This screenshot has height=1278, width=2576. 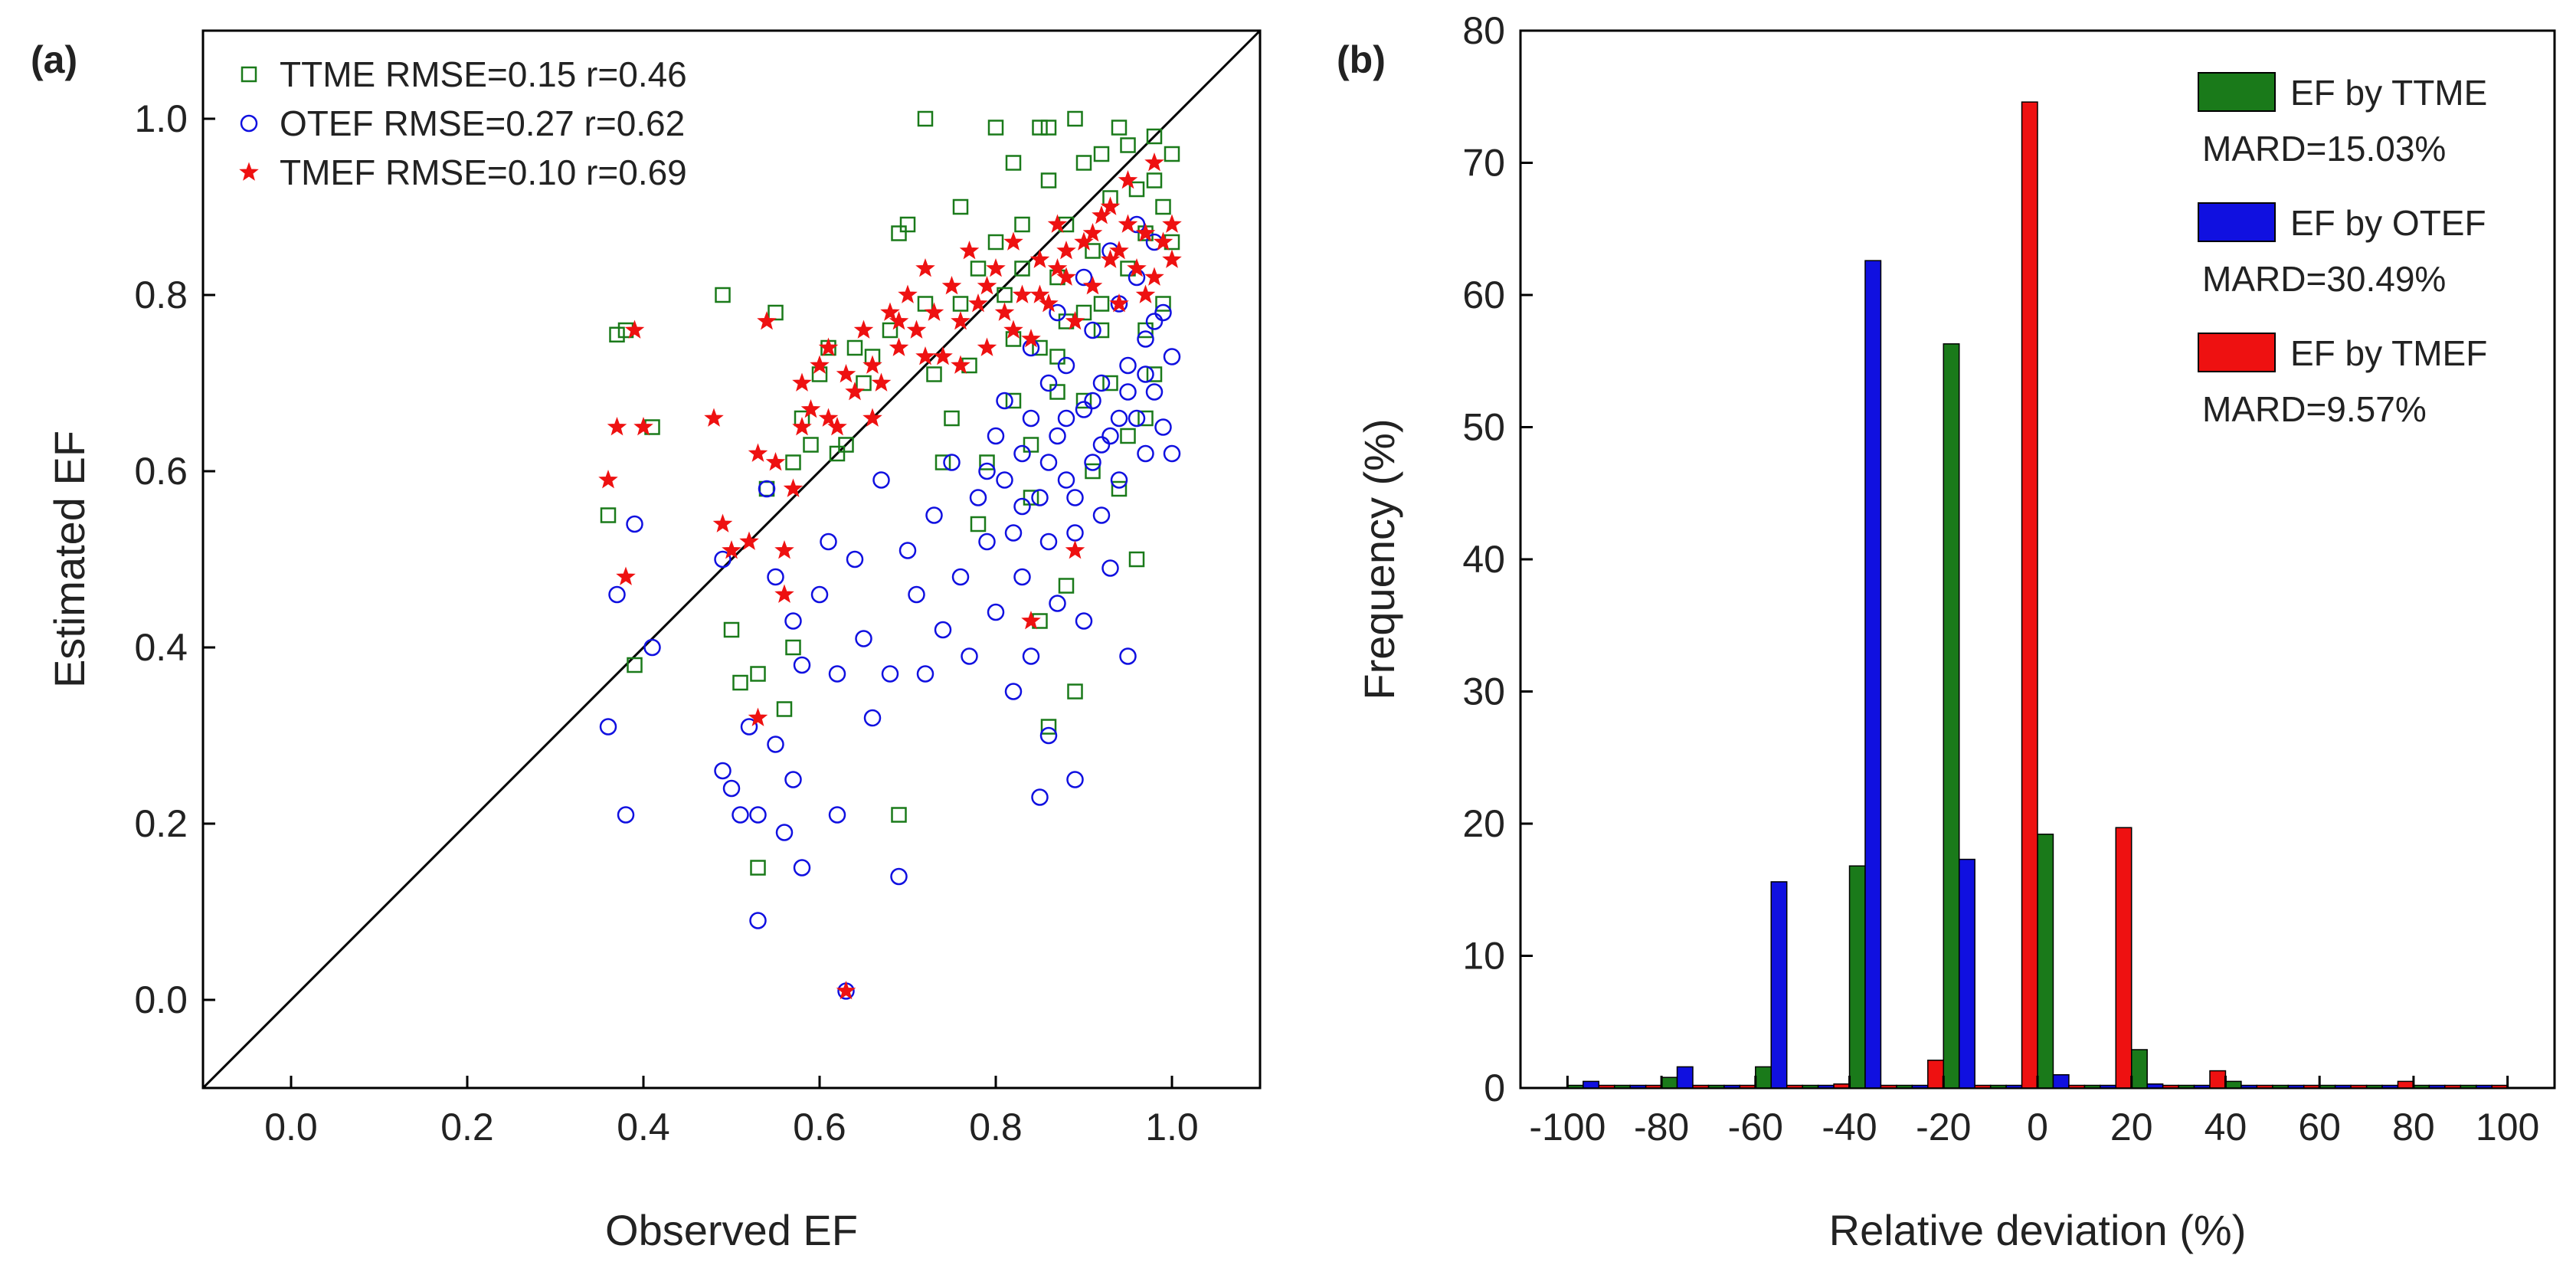 What do you see at coordinates (1483, 691) in the screenshot?
I see `y-tick-label: 30` at bounding box center [1483, 691].